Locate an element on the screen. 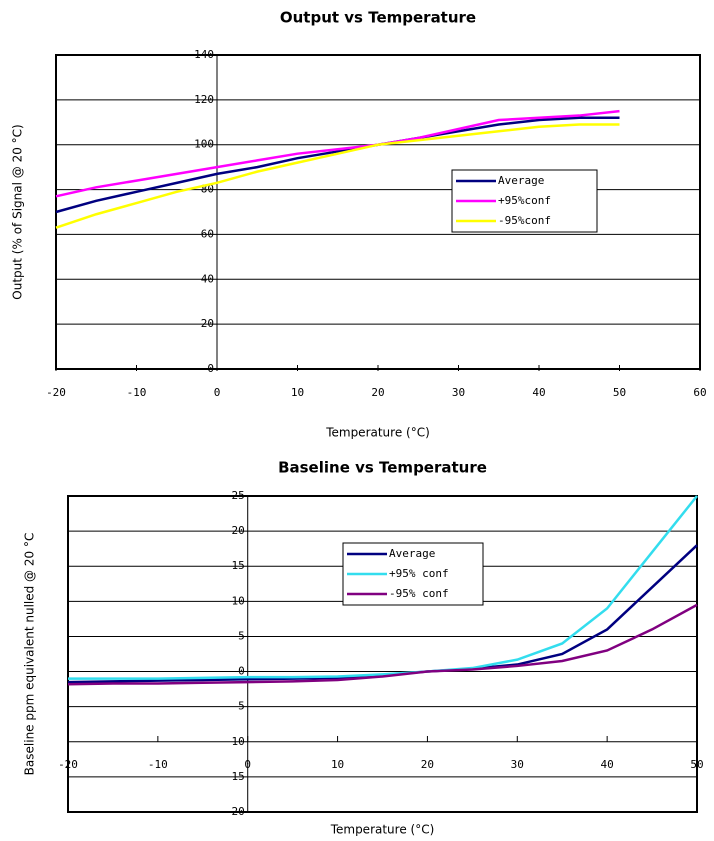  y-tick-label: 100 is located at coordinates (204, 144).